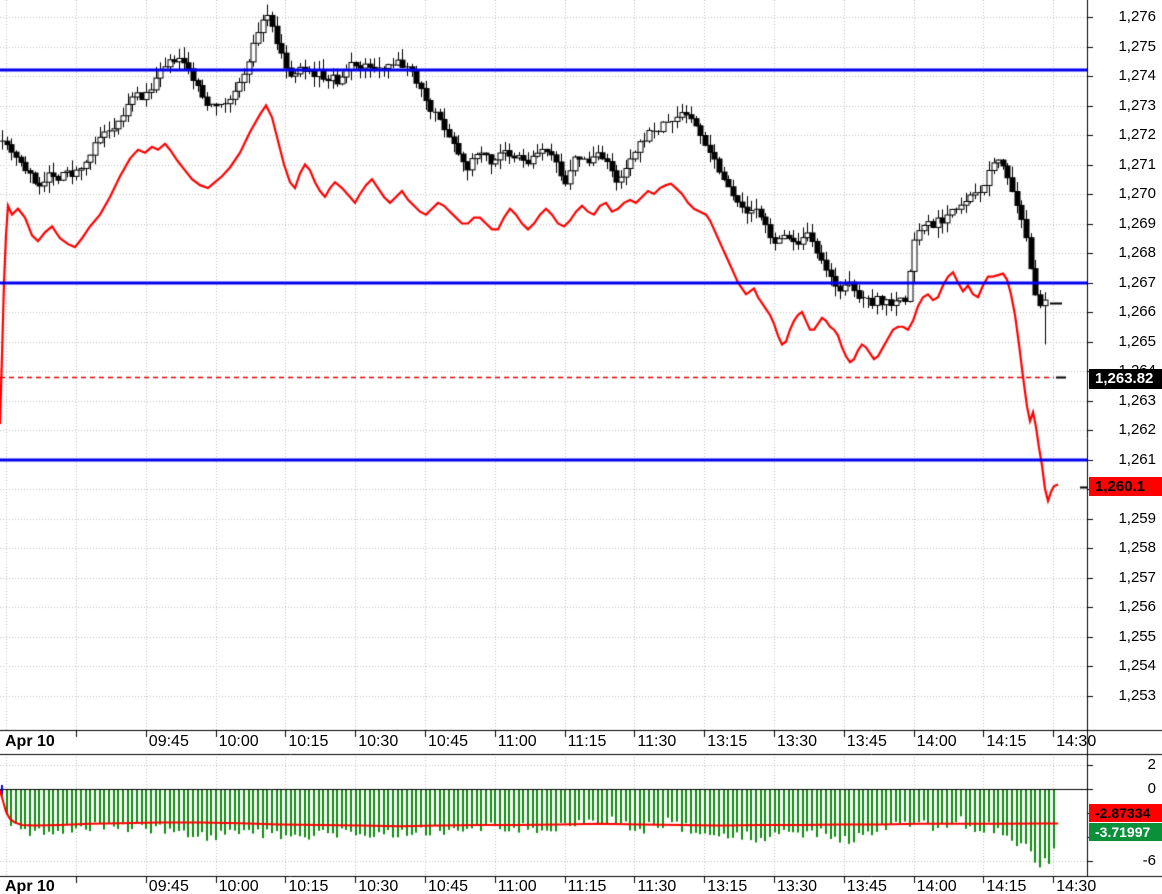  What do you see at coordinates (1137, 252) in the screenshot?
I see `price-axis-label: 1,268` at bounding box center [1137, 252].